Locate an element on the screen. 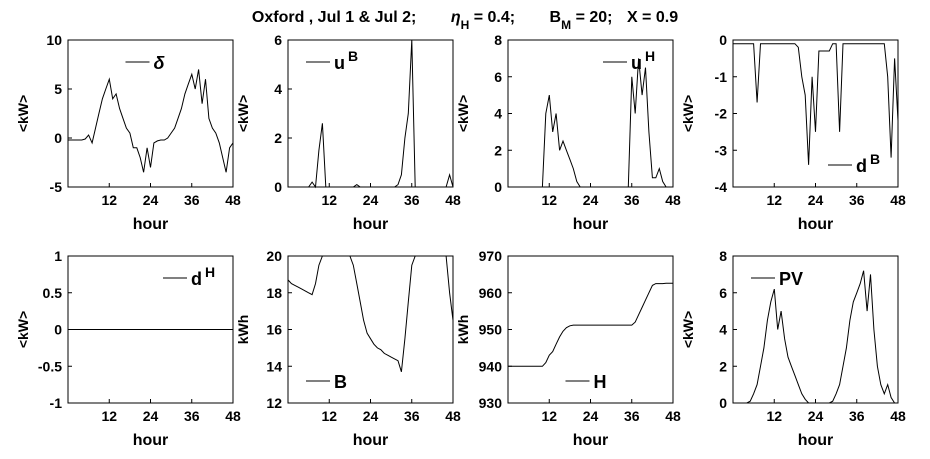 The height and width of the screenshot is (459, 930). legend-name: PV is located at coordinates (791, 279).